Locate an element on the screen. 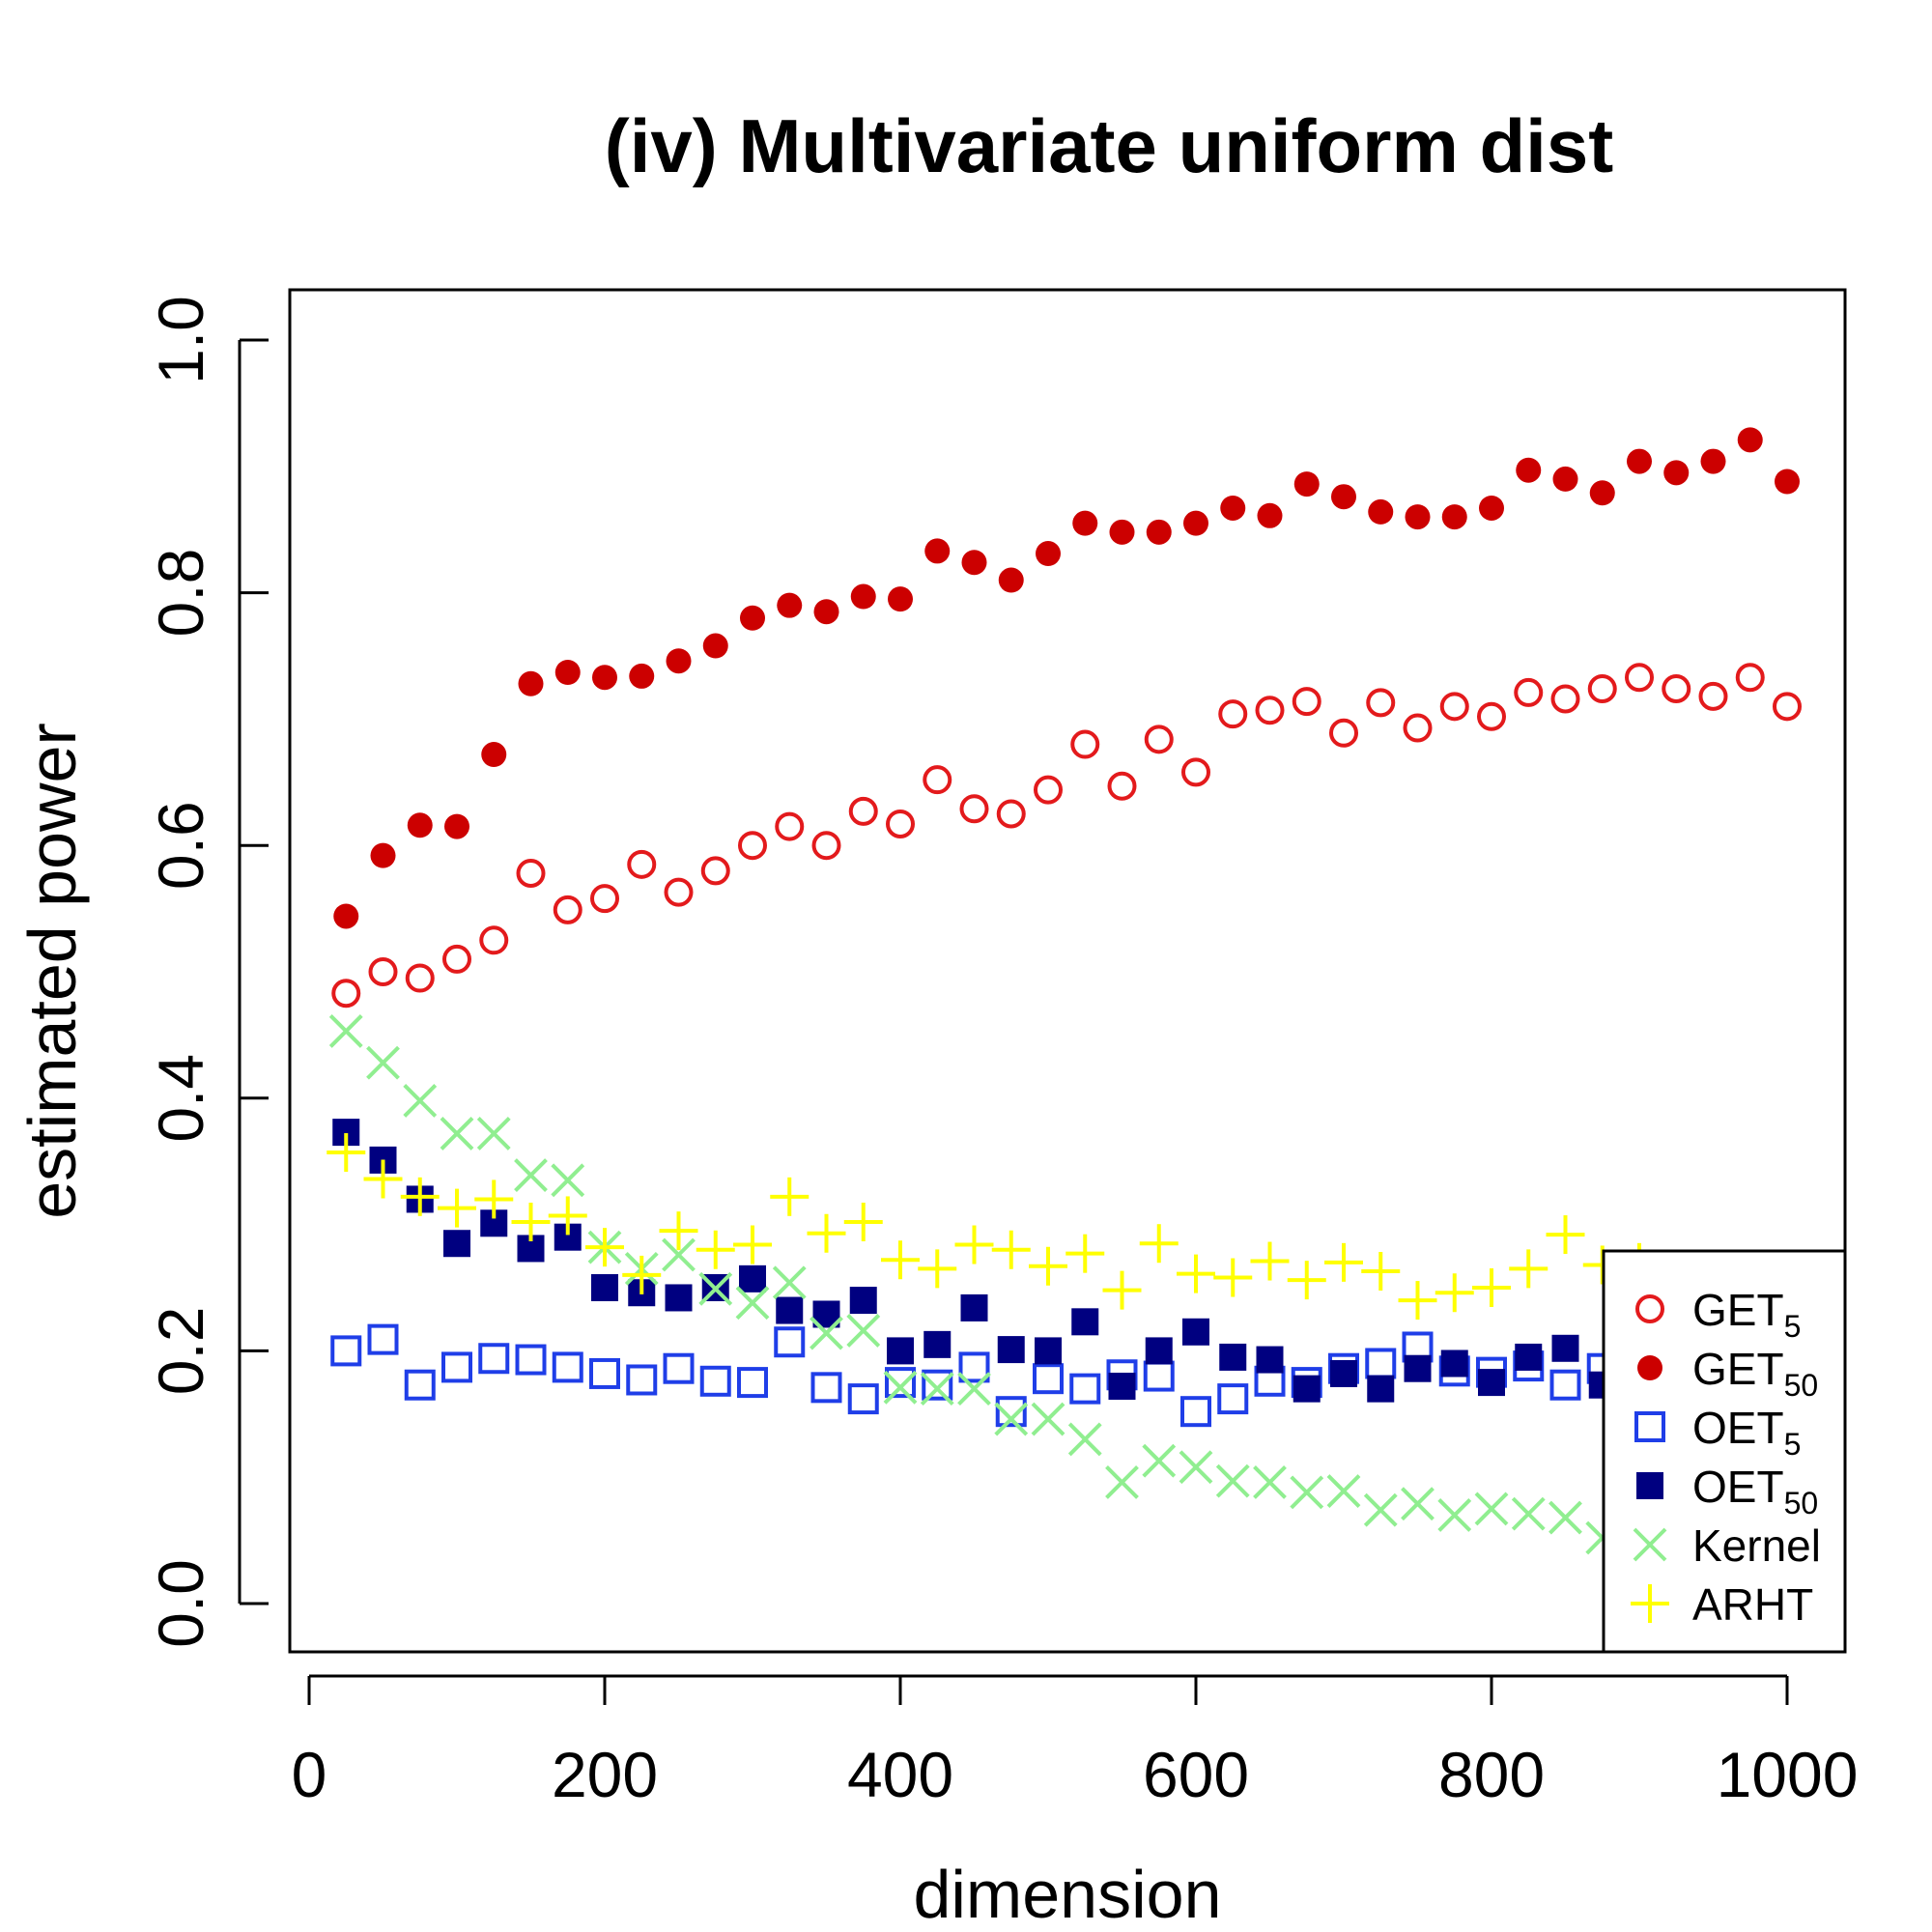  y-tick-label: 0.6 is located at coordinates (180, 845).